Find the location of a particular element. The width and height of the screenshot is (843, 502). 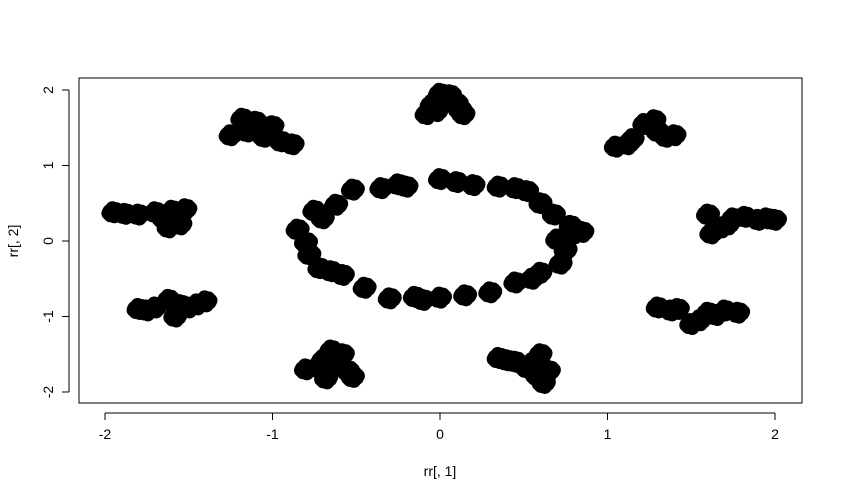

x-axis: -2 -1 0 1 2 is located at coordinates (439, 427).